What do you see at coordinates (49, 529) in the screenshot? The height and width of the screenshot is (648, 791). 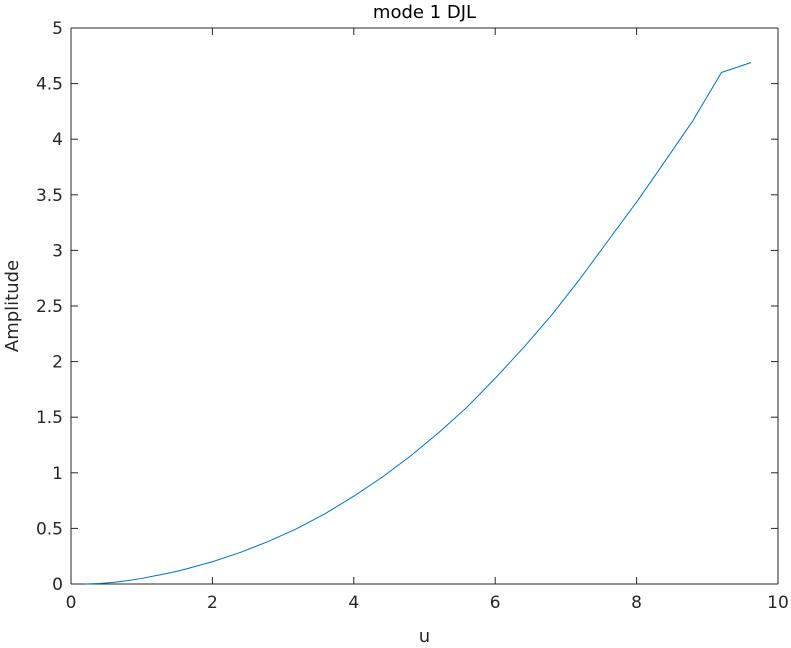 I see `y-tick-label: 0.5` at bounding box center [49, 529].